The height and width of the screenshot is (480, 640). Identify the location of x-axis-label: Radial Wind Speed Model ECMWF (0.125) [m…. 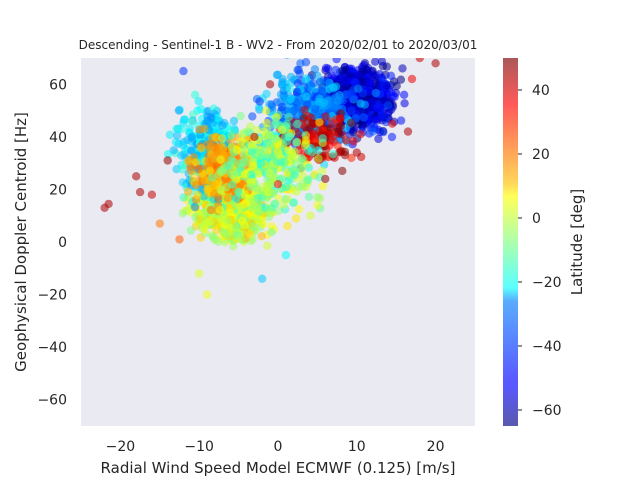
(278, 468).